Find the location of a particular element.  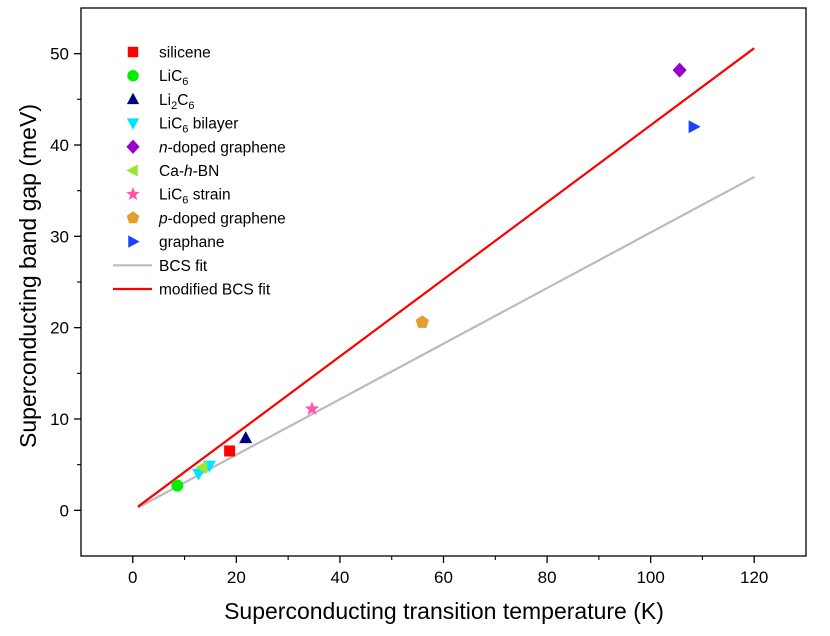

legend-label: n-doped graphene is located at coordinates (222, 147).